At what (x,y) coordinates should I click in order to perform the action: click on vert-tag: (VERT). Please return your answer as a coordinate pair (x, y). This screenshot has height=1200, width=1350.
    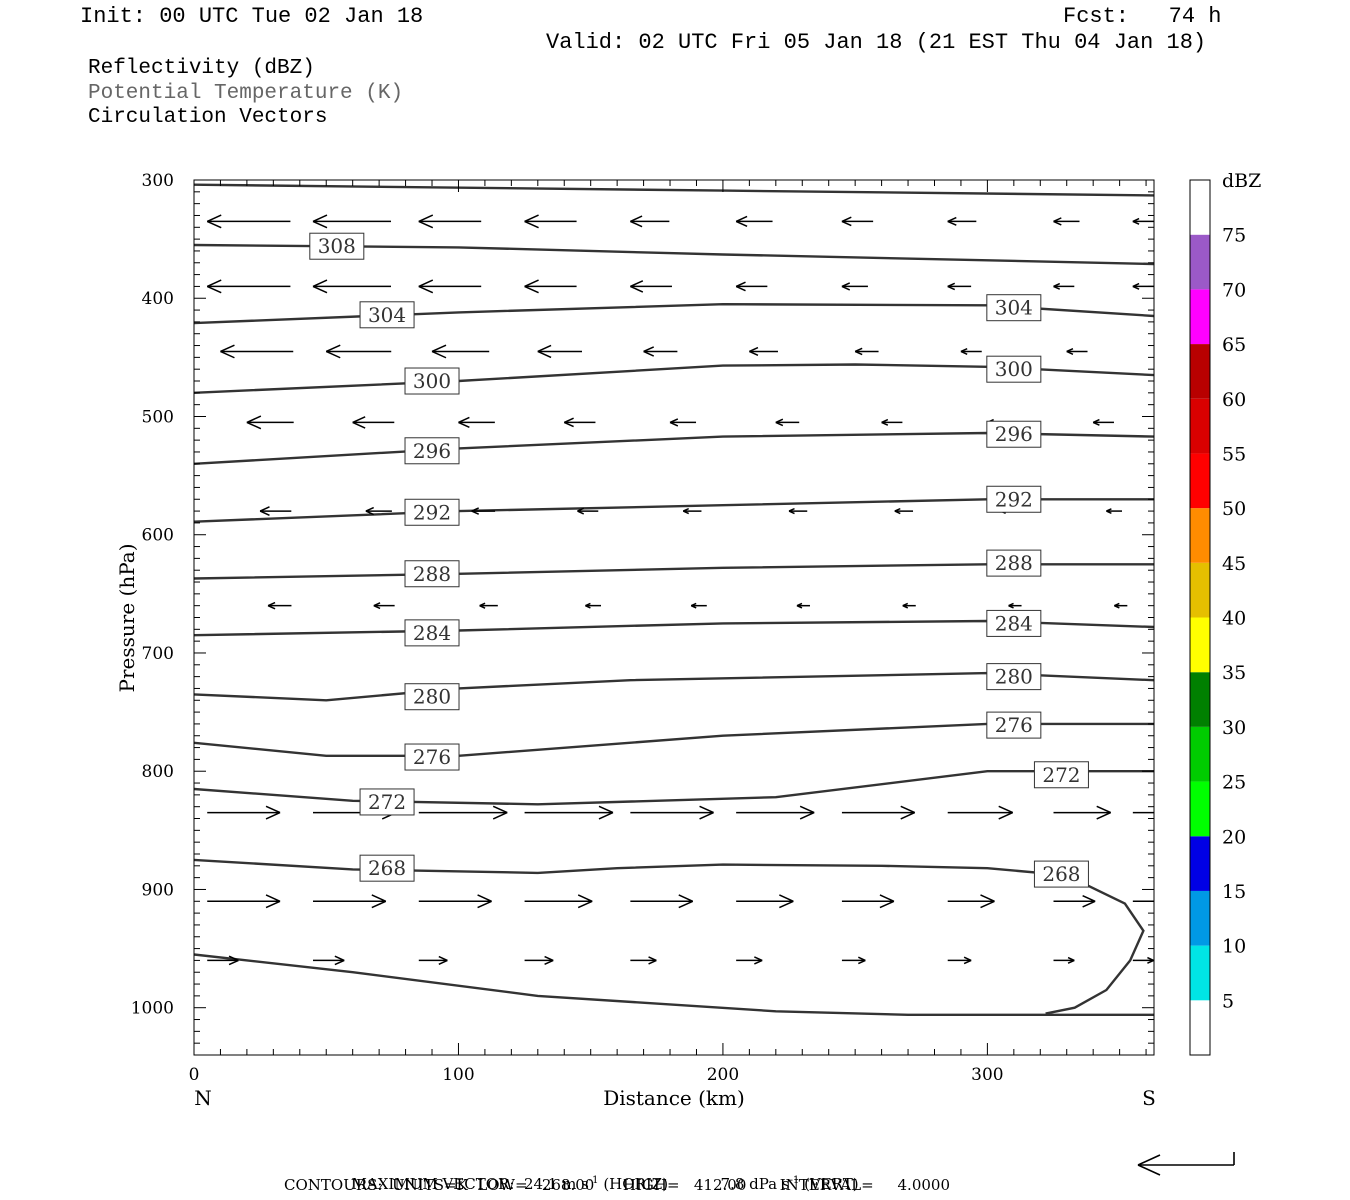
    Looking at the image, I should click on (831, 1184).